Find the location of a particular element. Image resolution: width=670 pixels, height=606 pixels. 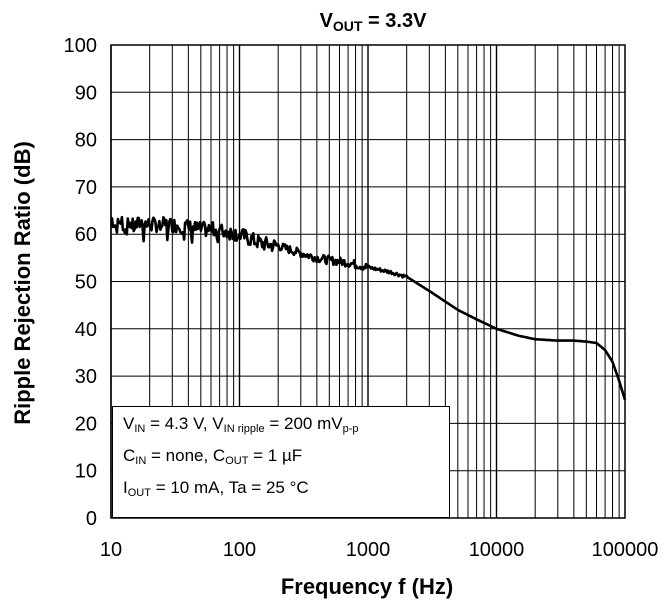

y-tick-label: 20 is located at coordinates (86, 424).